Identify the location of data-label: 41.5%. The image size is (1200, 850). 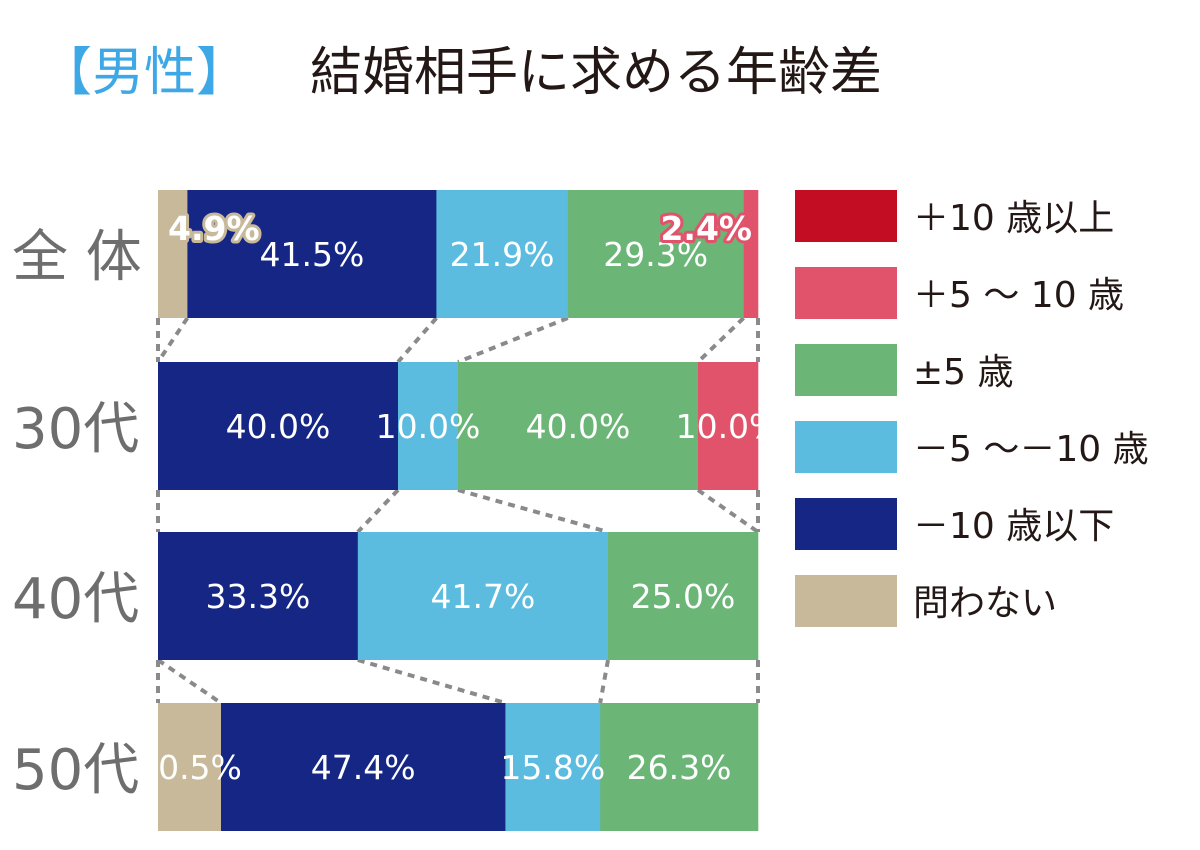
(311, 254).